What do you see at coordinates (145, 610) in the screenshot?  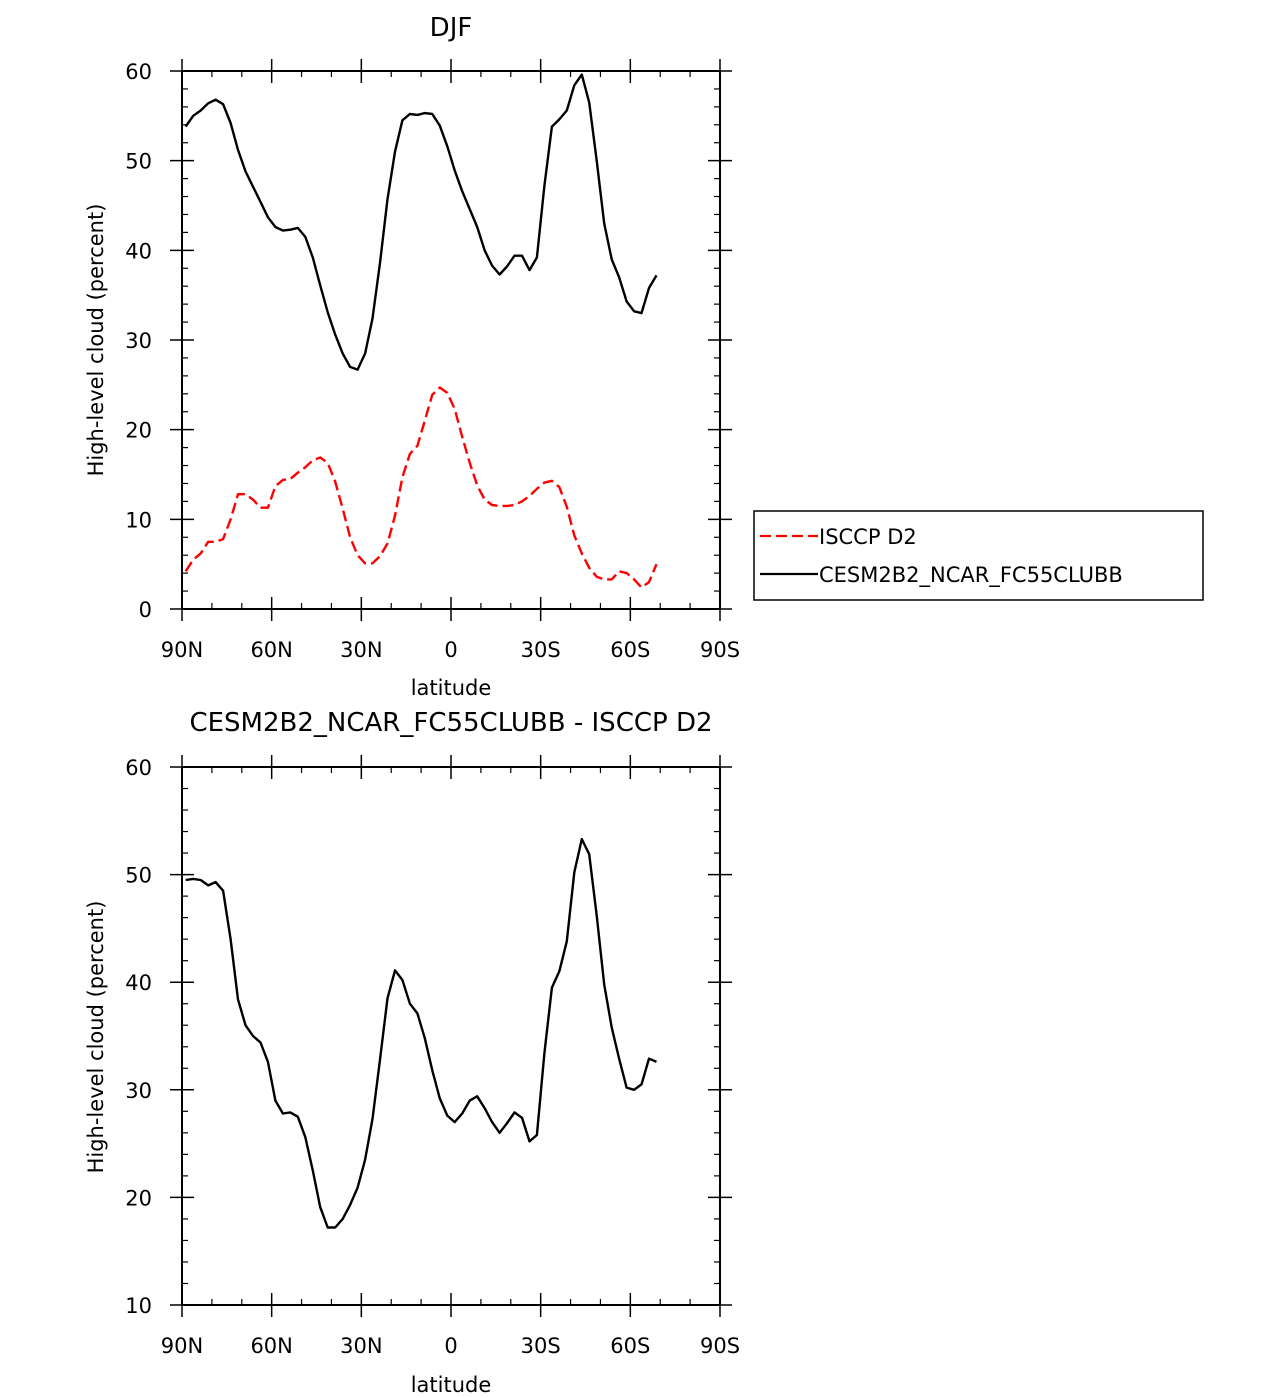 I see `y-tick-label: 0` at bounding box center [145, 610].